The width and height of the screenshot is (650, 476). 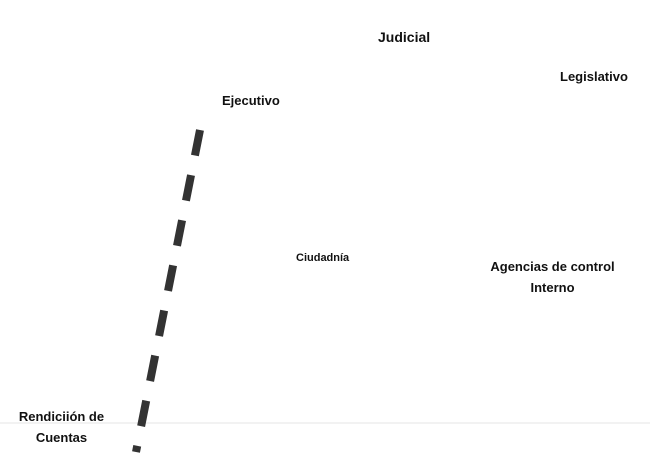 What do you see at coordinates (168, 291) in the screenshot?
I see `dashed-arrow` at bounding box center [168, 291].